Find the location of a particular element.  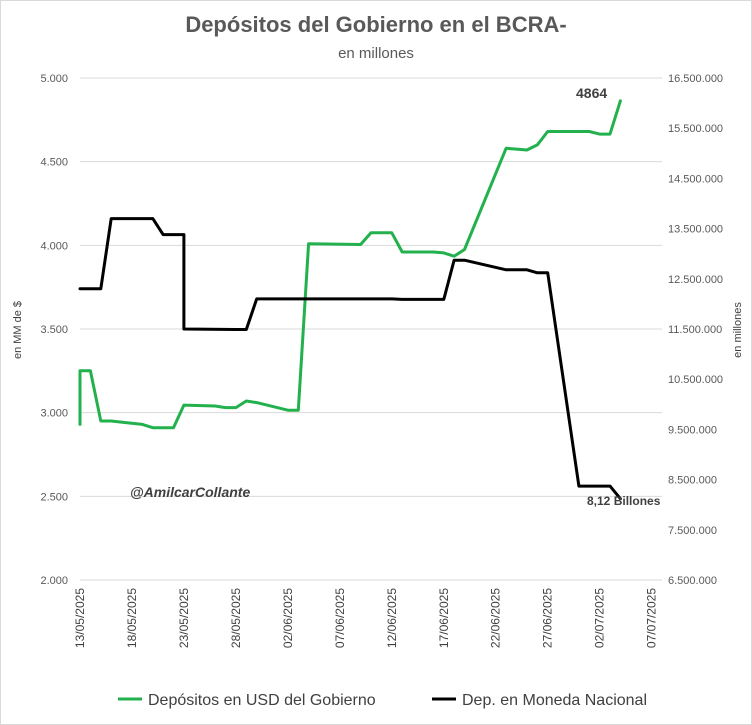

x-tick-label: 12/06/2025 is located at coordinates (392, 618).